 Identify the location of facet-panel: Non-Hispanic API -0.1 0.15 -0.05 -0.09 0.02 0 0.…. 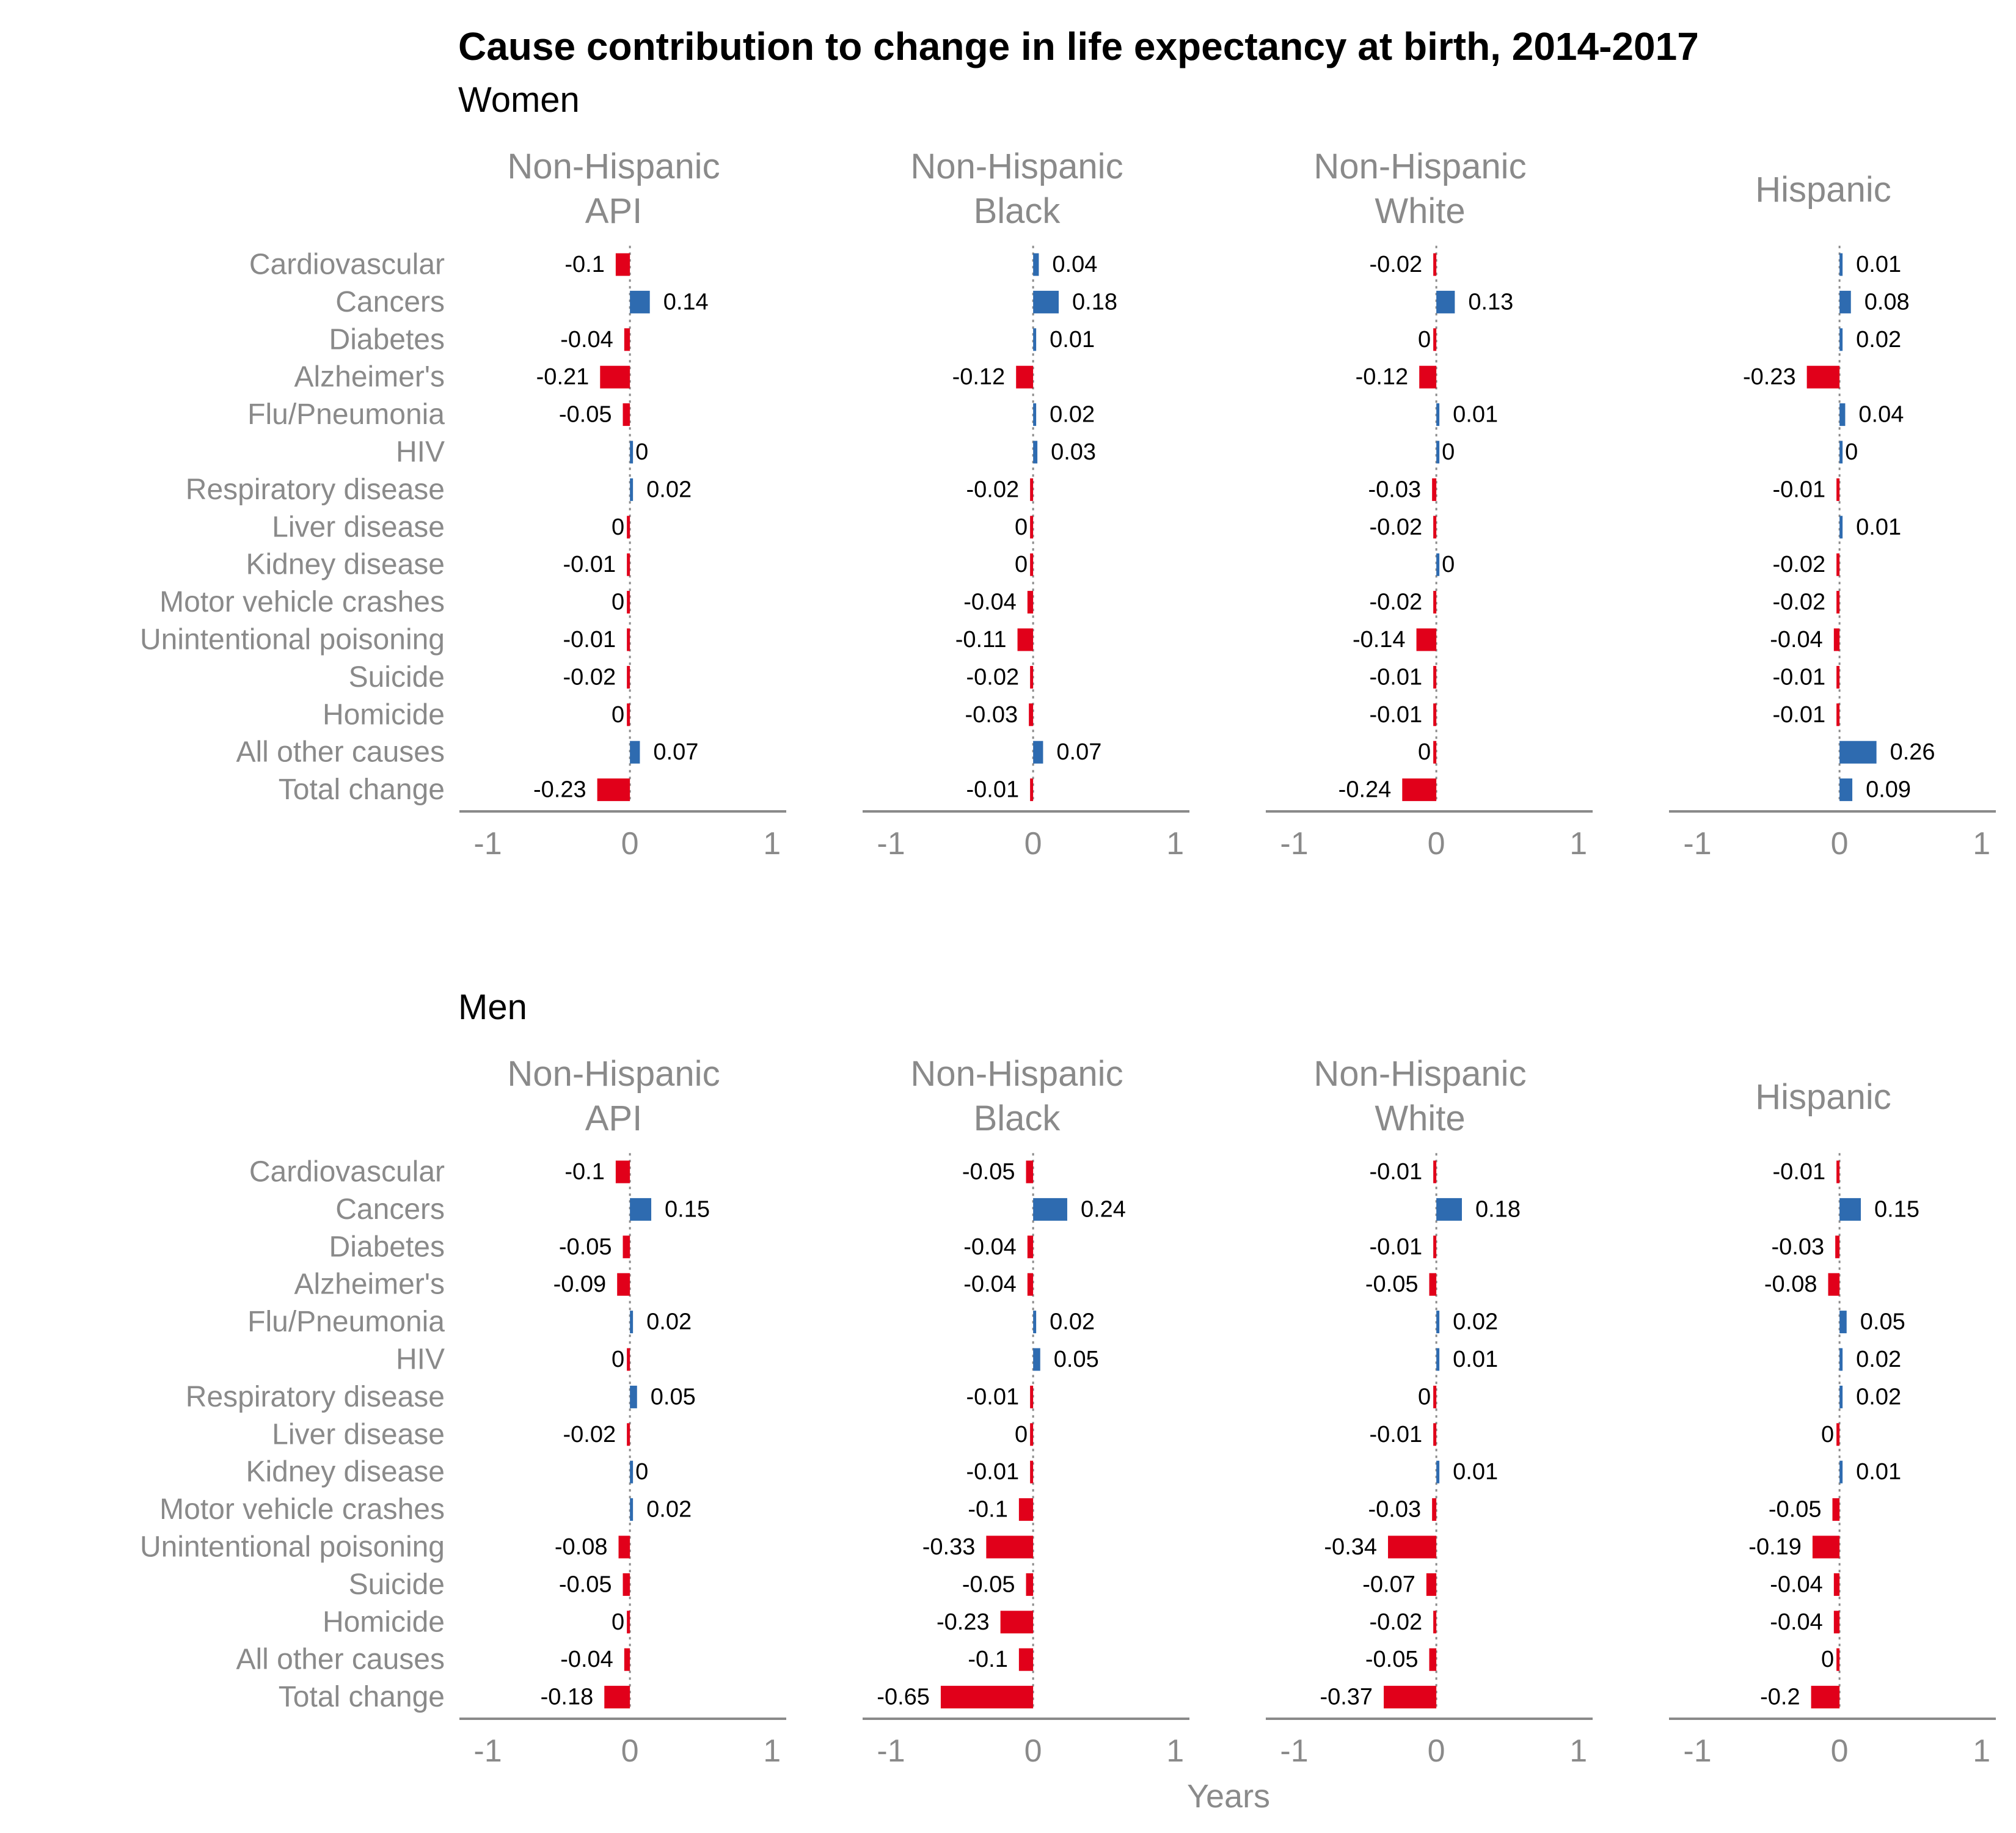
(622, 1411).